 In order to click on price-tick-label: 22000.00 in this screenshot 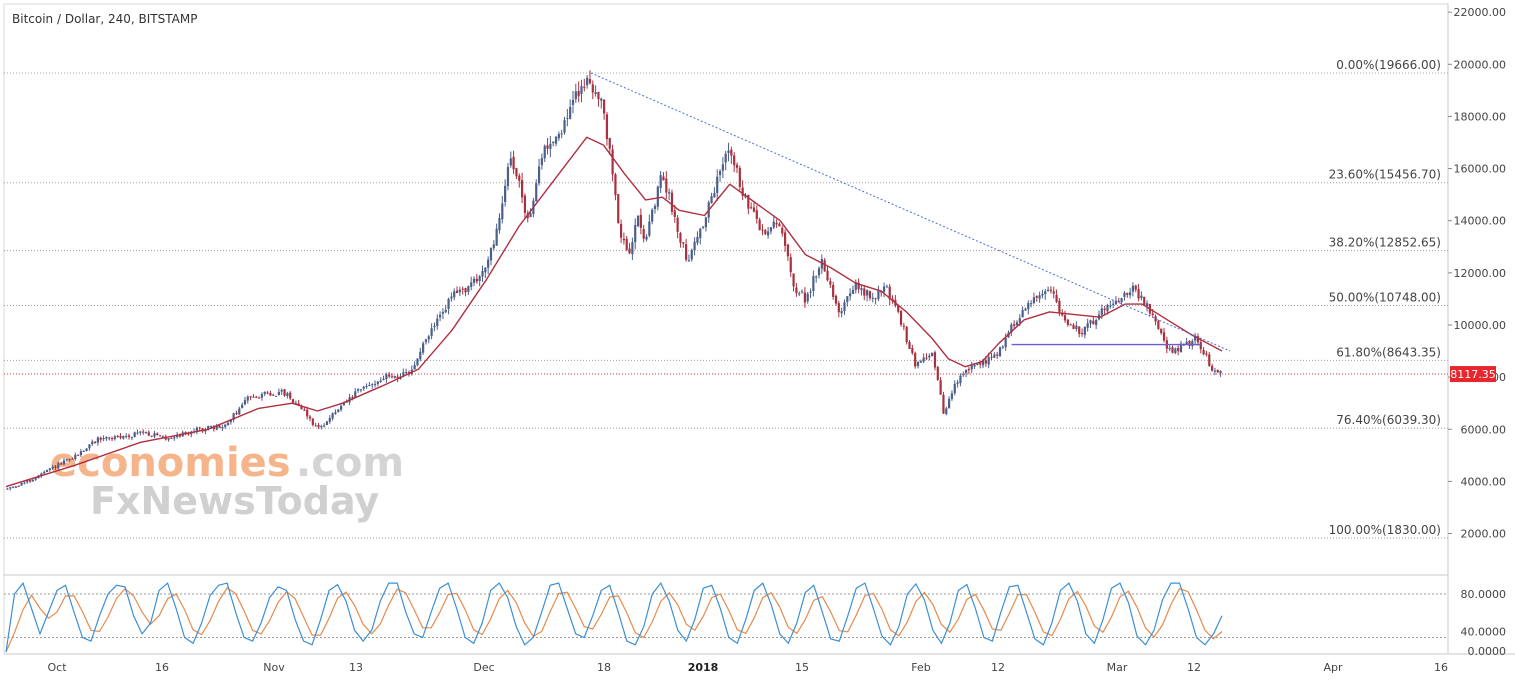, I will do `click(1480, 12)`.